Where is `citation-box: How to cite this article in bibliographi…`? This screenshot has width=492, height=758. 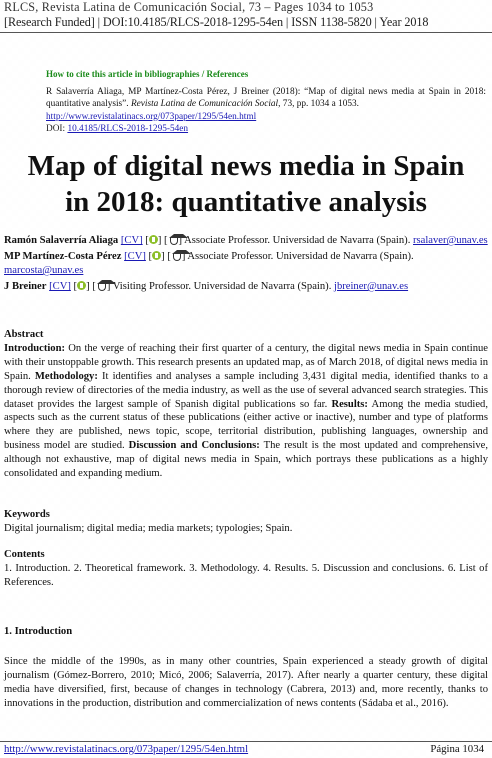
citation-box: How to cite this article in bibliographi… is located at coordinates (266, 102).